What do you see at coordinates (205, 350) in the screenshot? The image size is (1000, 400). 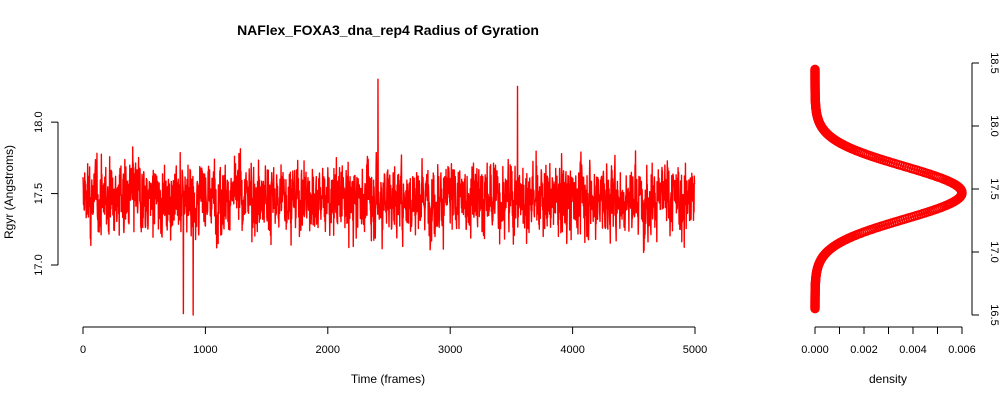 I see `x-tick-label: 1000` at bounding box center [205, 350].